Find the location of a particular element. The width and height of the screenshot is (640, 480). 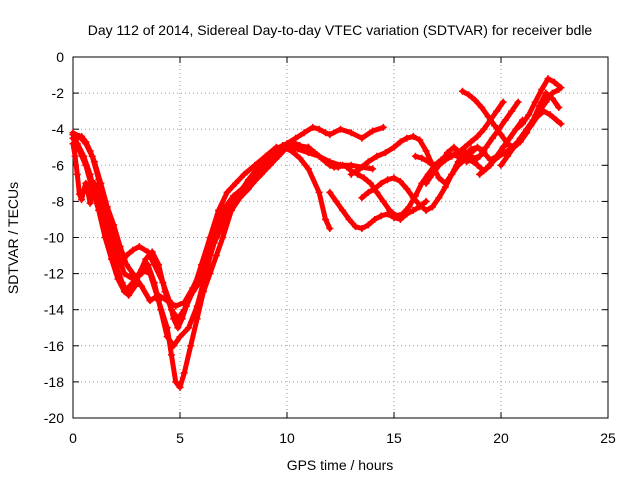

series-trace is located at coordinates (530, 127).